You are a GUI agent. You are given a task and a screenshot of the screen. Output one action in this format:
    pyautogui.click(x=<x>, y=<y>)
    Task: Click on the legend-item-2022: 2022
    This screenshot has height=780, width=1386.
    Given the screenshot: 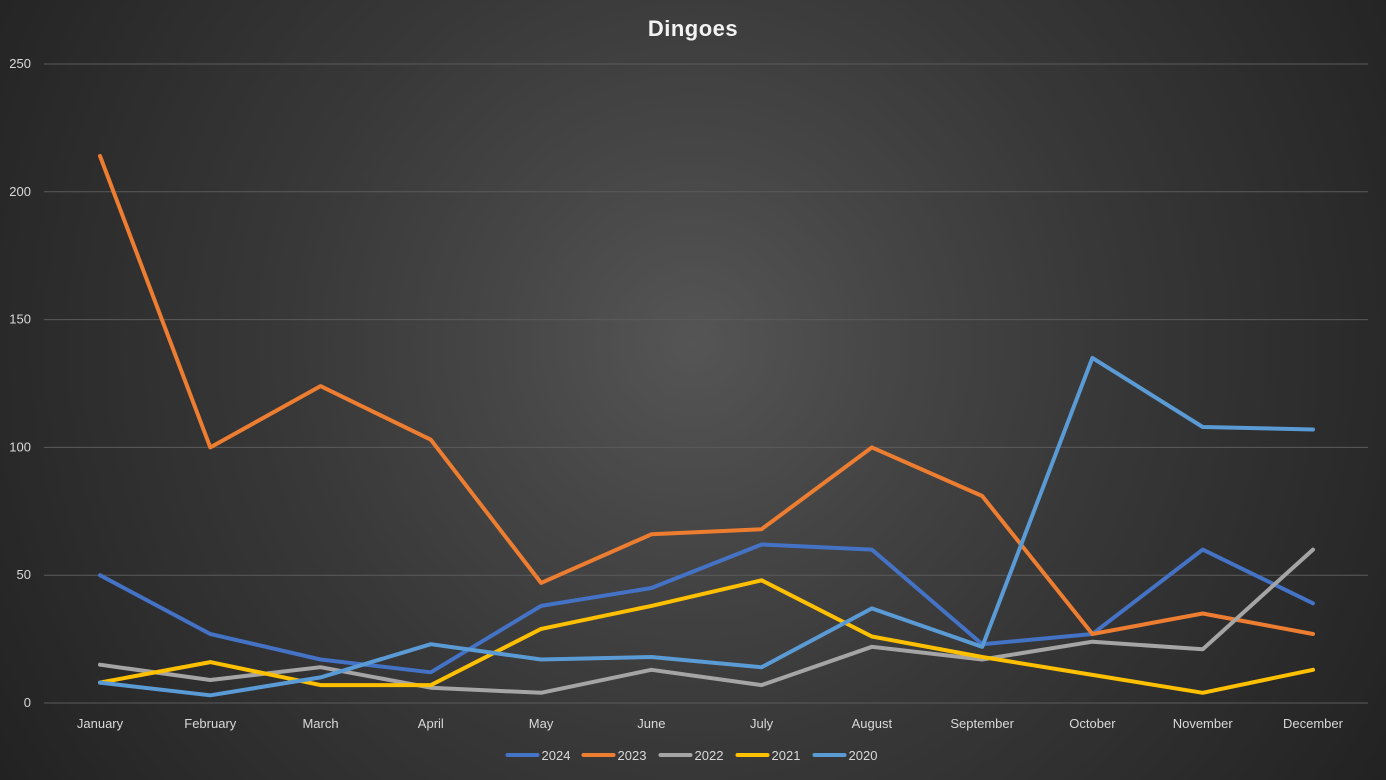 What is the action you would take?
    pyautogui.click(x=691, y=755)
    